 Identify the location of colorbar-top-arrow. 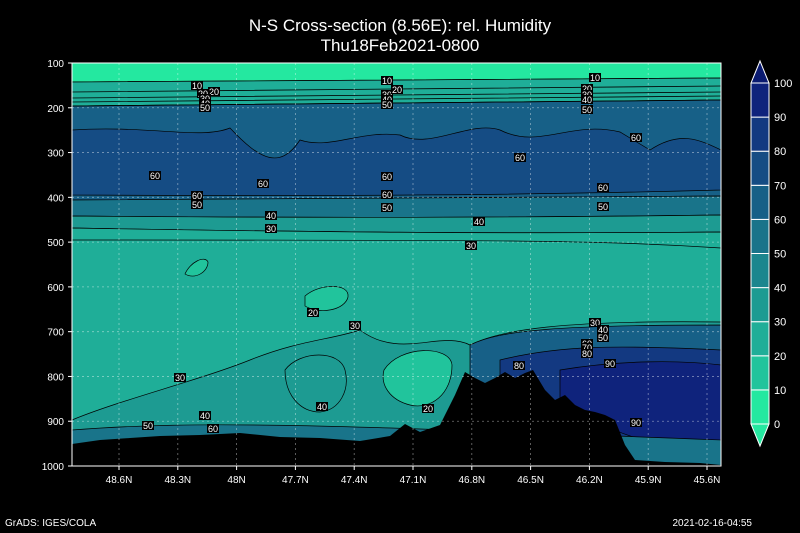
(760, 71).